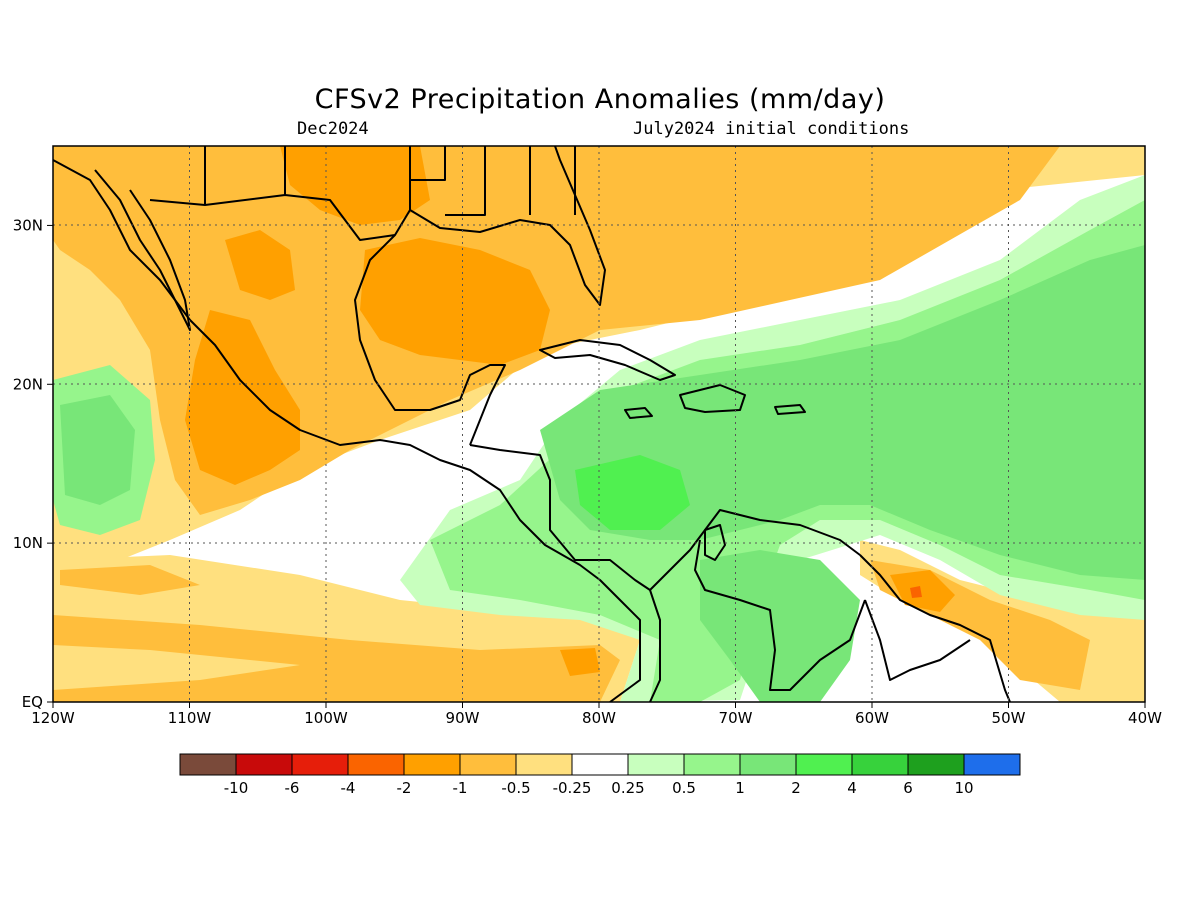 This screenshot has height=900, width=1200. Describe the element at coordinates (142, 250) in the screenshot. I see `coastline-baja-california` at that location.